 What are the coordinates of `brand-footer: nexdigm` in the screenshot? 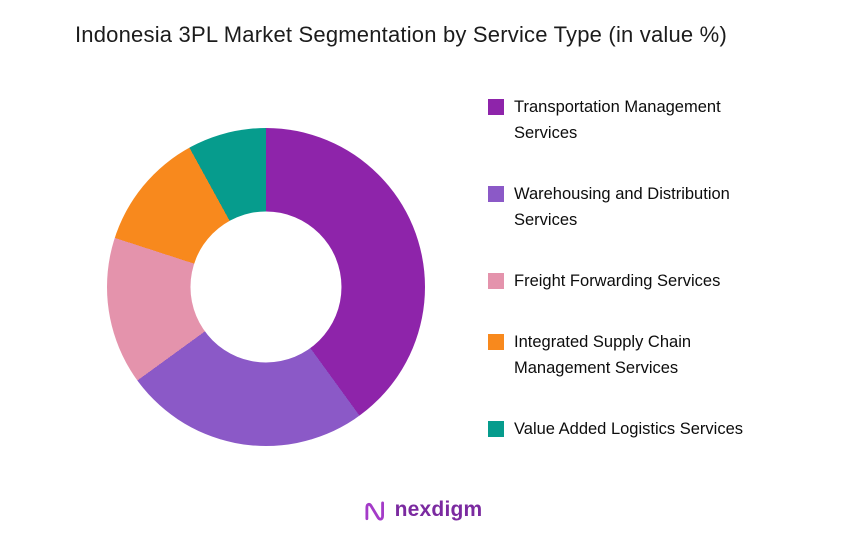 It's located at (422, 510).